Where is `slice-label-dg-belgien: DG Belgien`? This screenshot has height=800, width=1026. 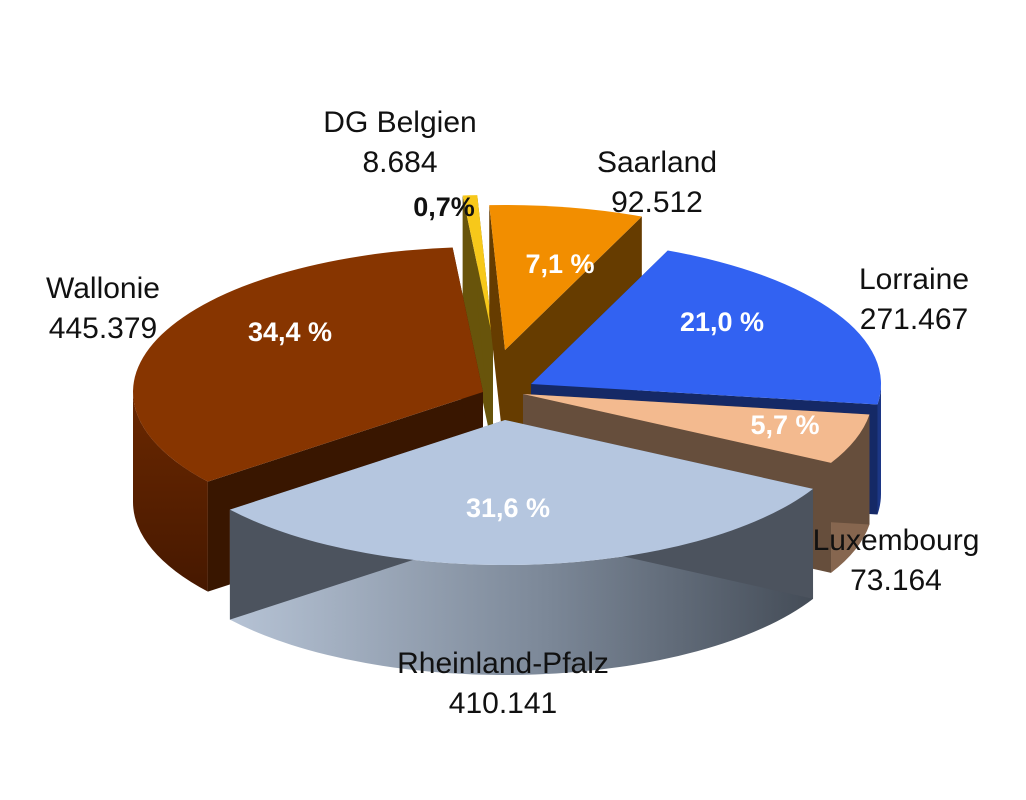
slice-label-dg-belgien: DG Belgien is located at coordinates (399, 122).